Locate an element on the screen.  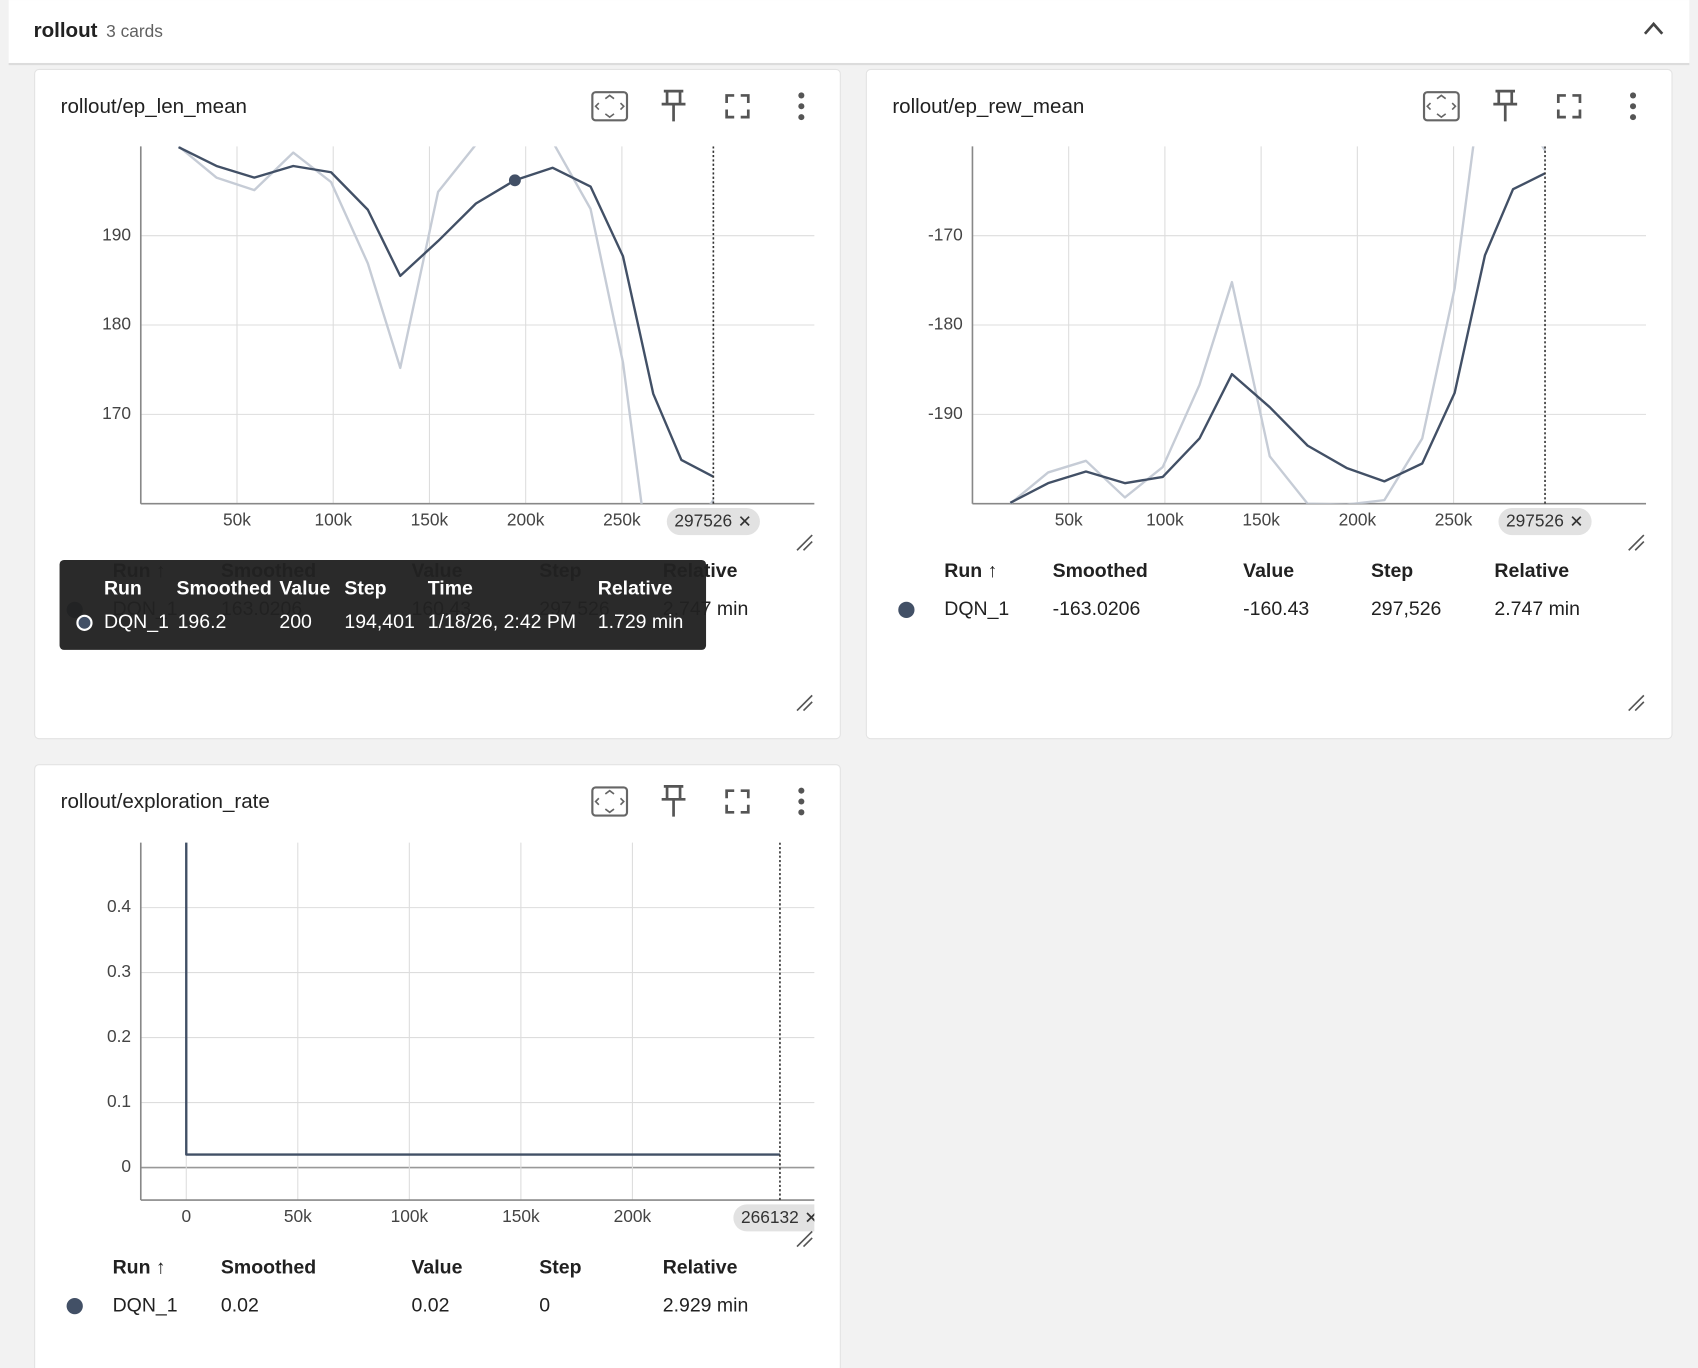
y-tick-label: -190 is located at coordinates (945, 413).